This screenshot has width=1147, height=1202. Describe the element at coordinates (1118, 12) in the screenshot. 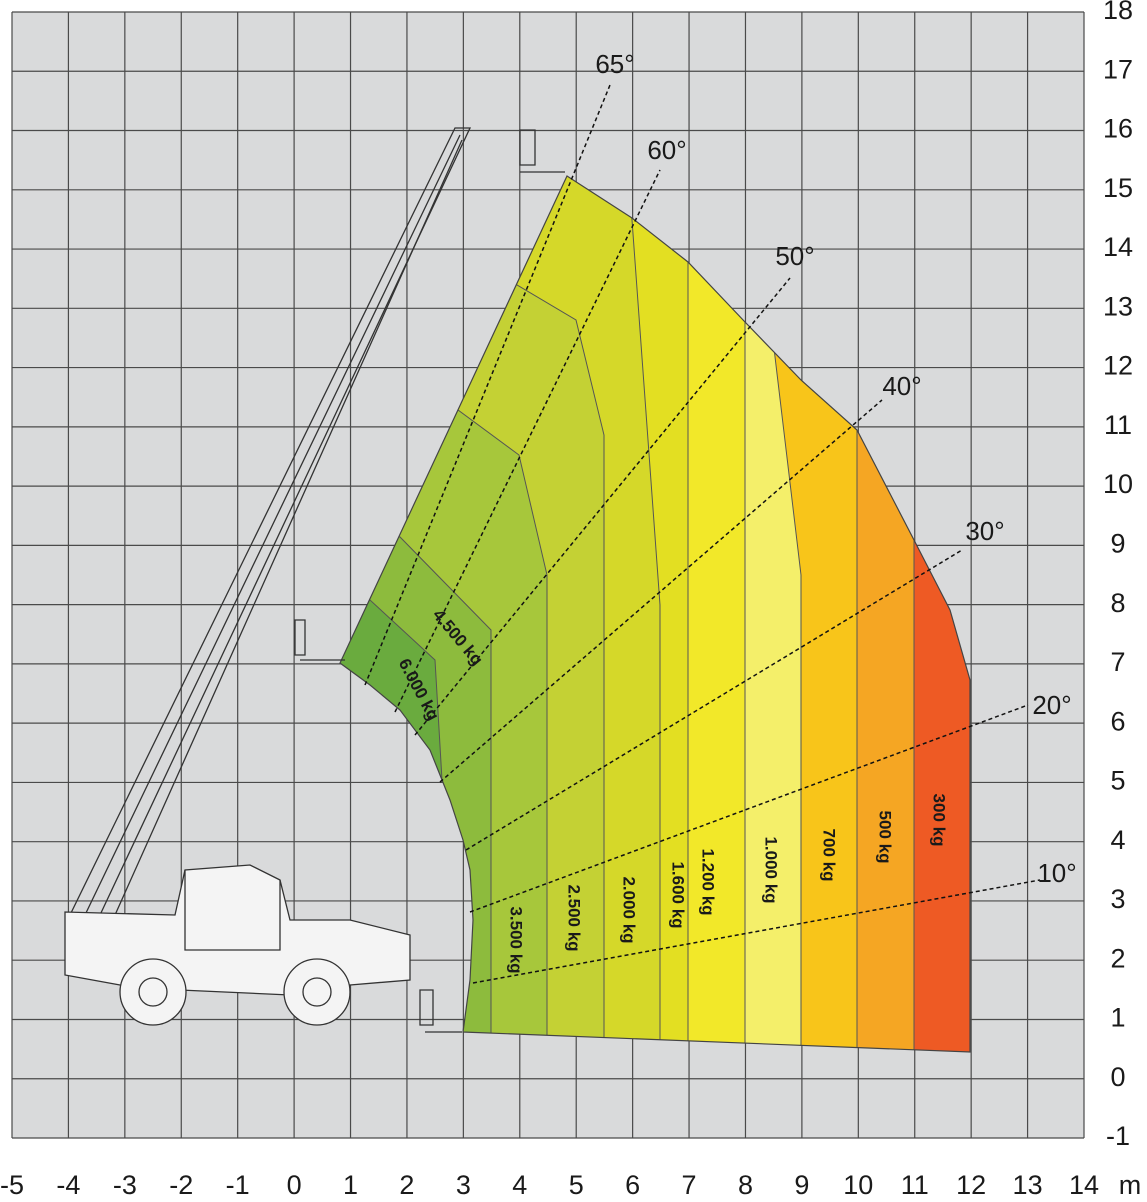

I see `y-tick-label: 18` at that location.